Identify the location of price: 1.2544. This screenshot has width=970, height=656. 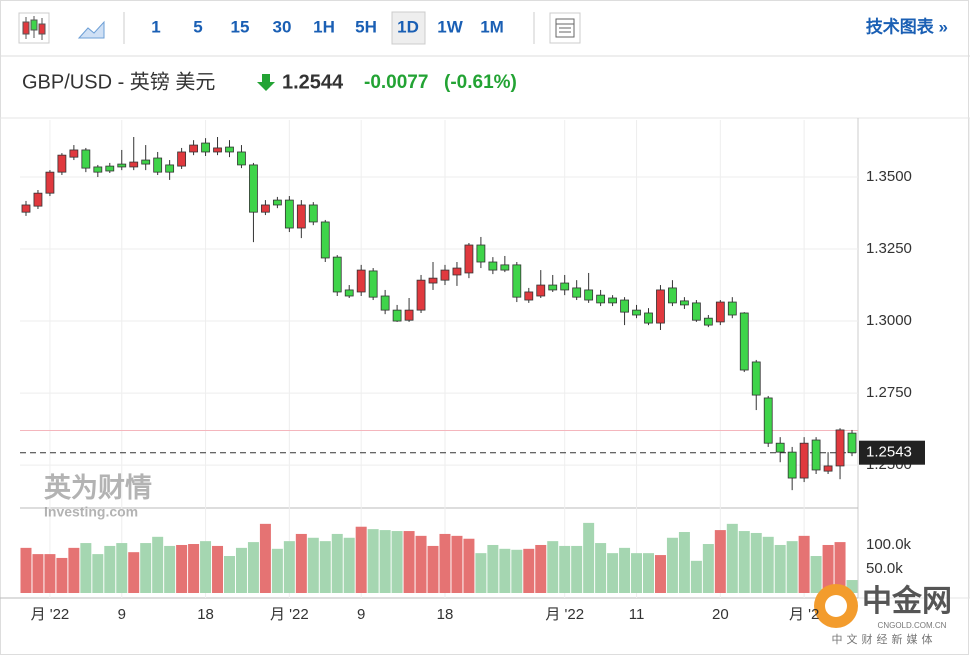
(313, 82).